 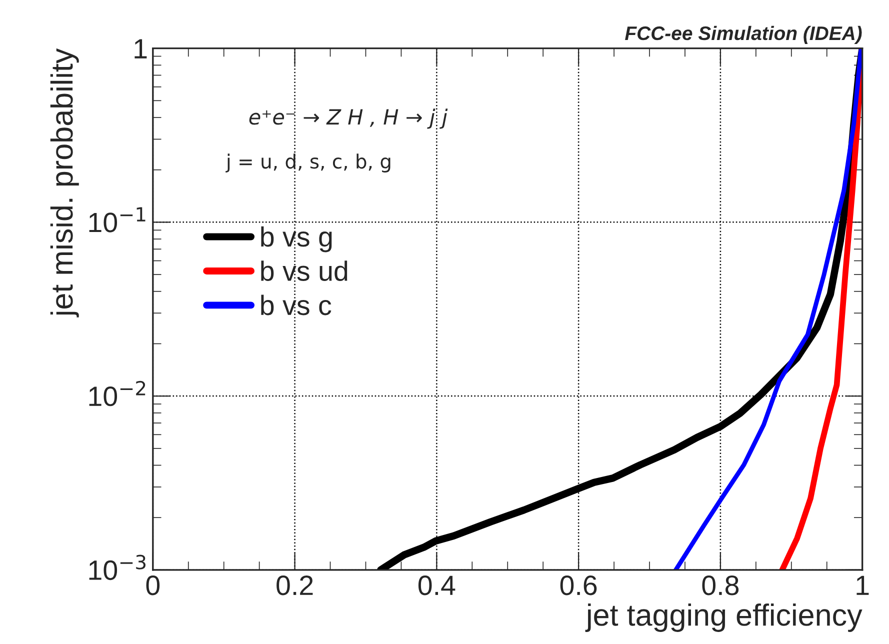 I want to click on legend-label: b vs g, so click(x=296, y=239).